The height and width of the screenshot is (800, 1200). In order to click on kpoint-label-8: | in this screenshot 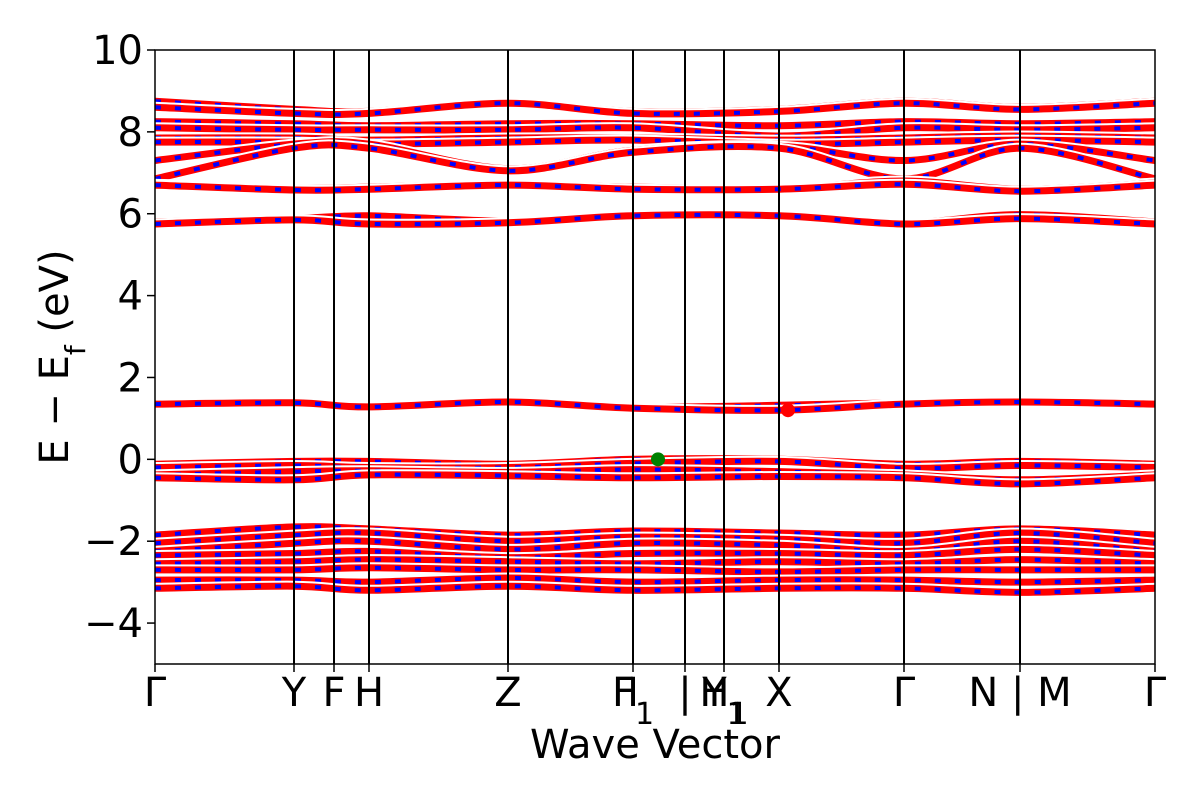, I will do `click(684, 693)`.